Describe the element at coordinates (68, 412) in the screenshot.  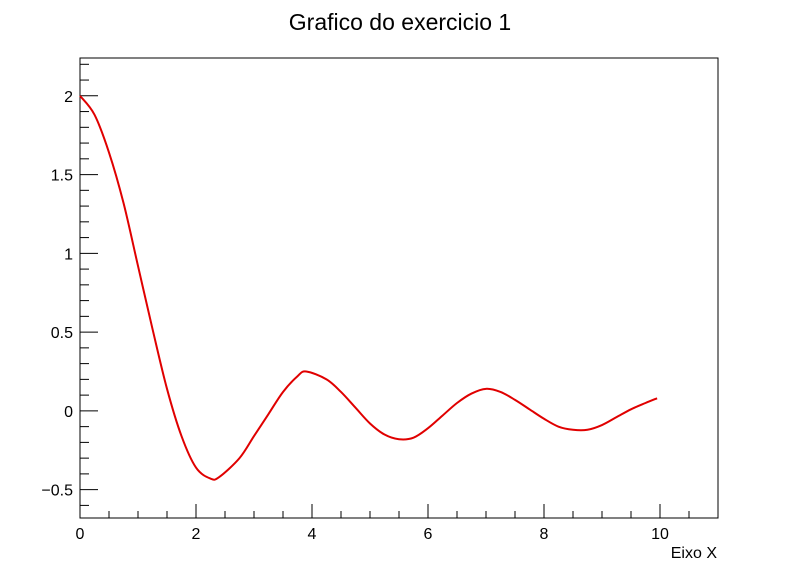
I see `y-tick-label: 0` at that location.